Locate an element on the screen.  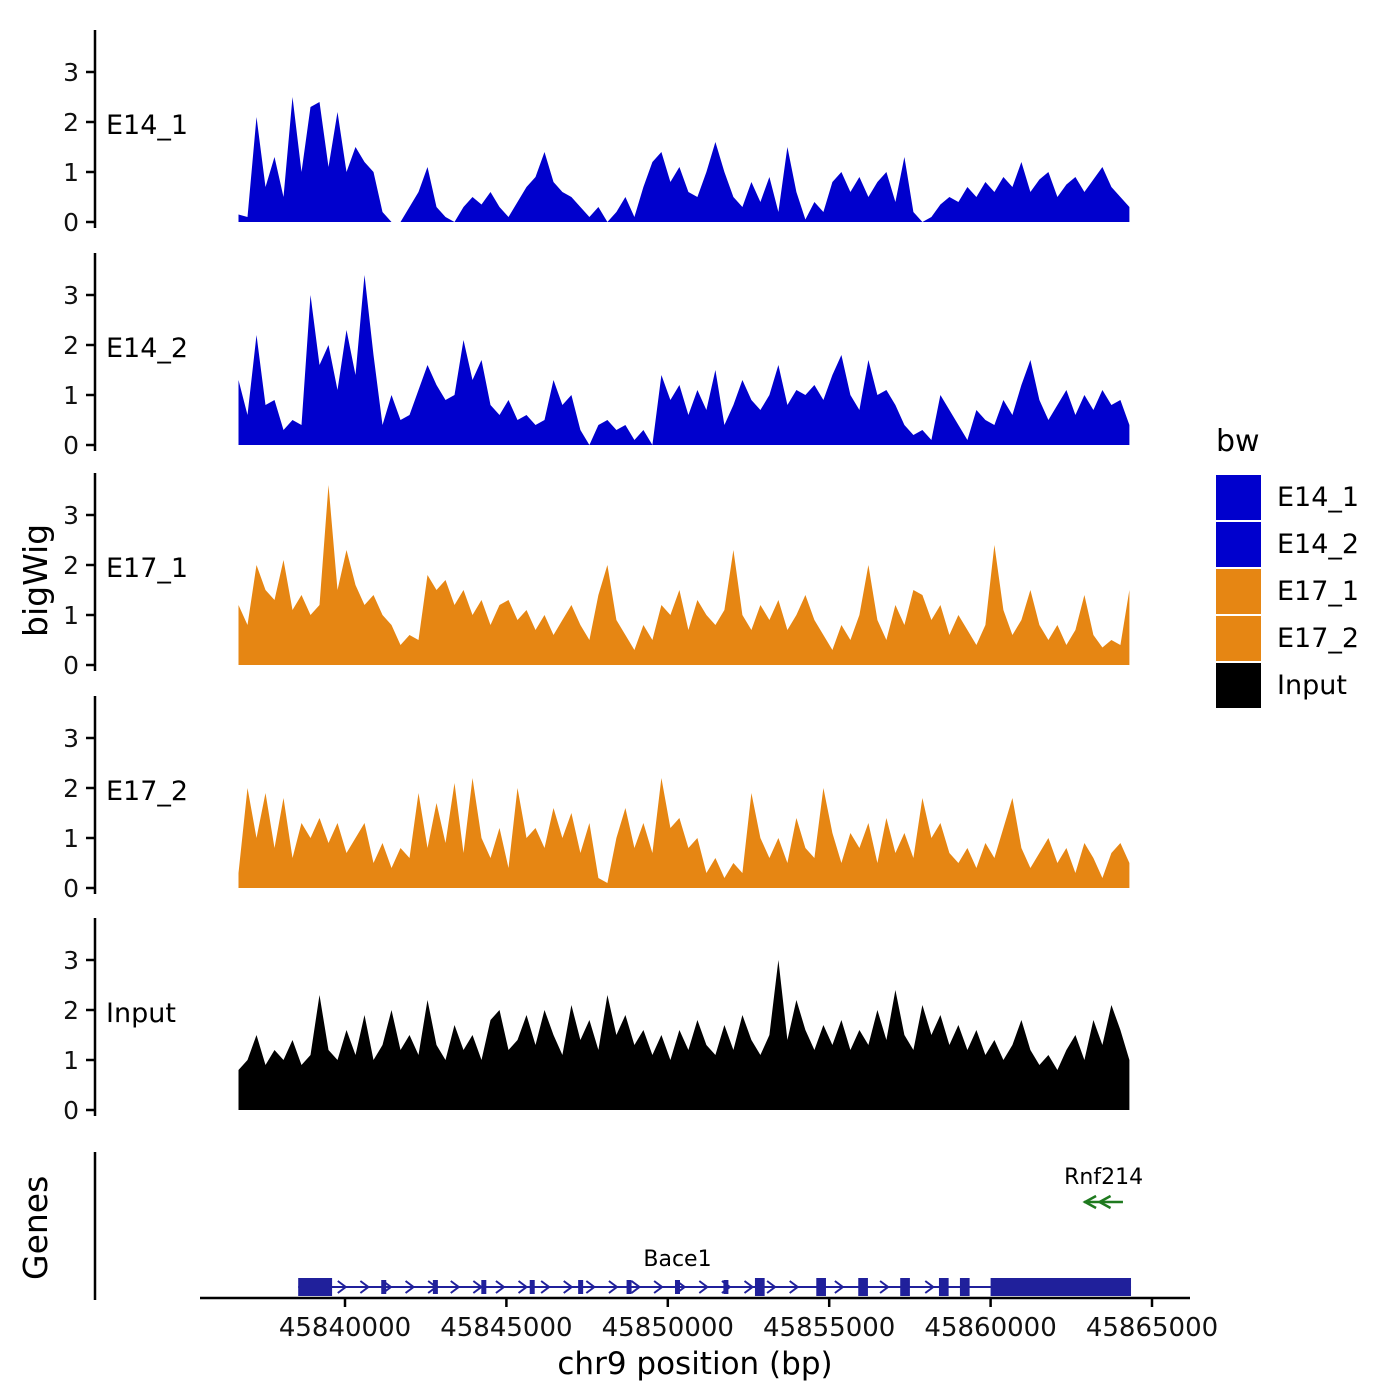
gene-label-rnf214: Rnf214 is located at coordinates (1103, 1177).